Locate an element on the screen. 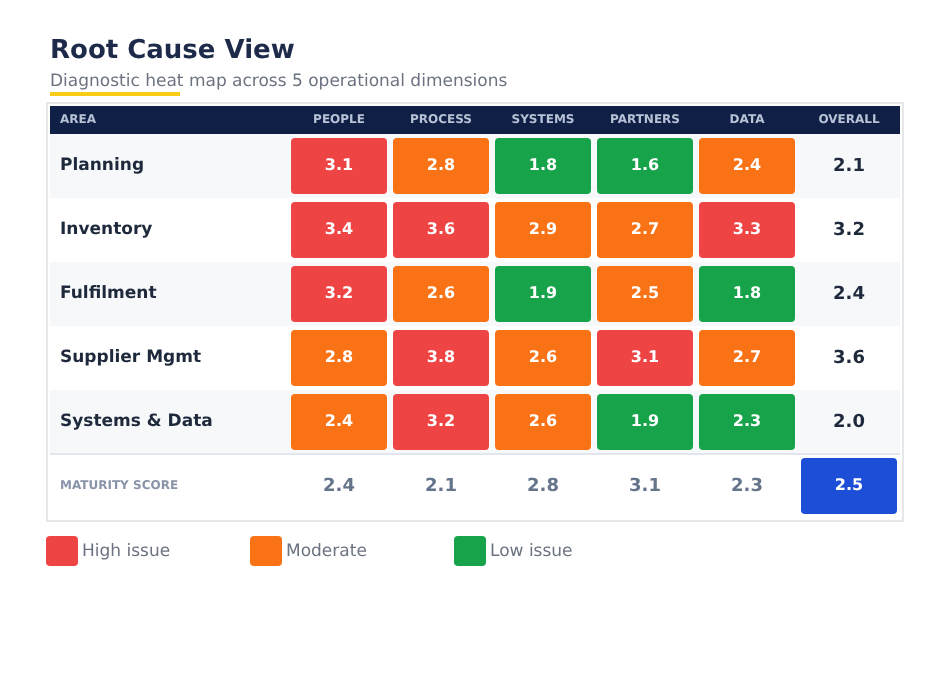  y-tick-label: Systems & Data is located at coordinates (137, 422).